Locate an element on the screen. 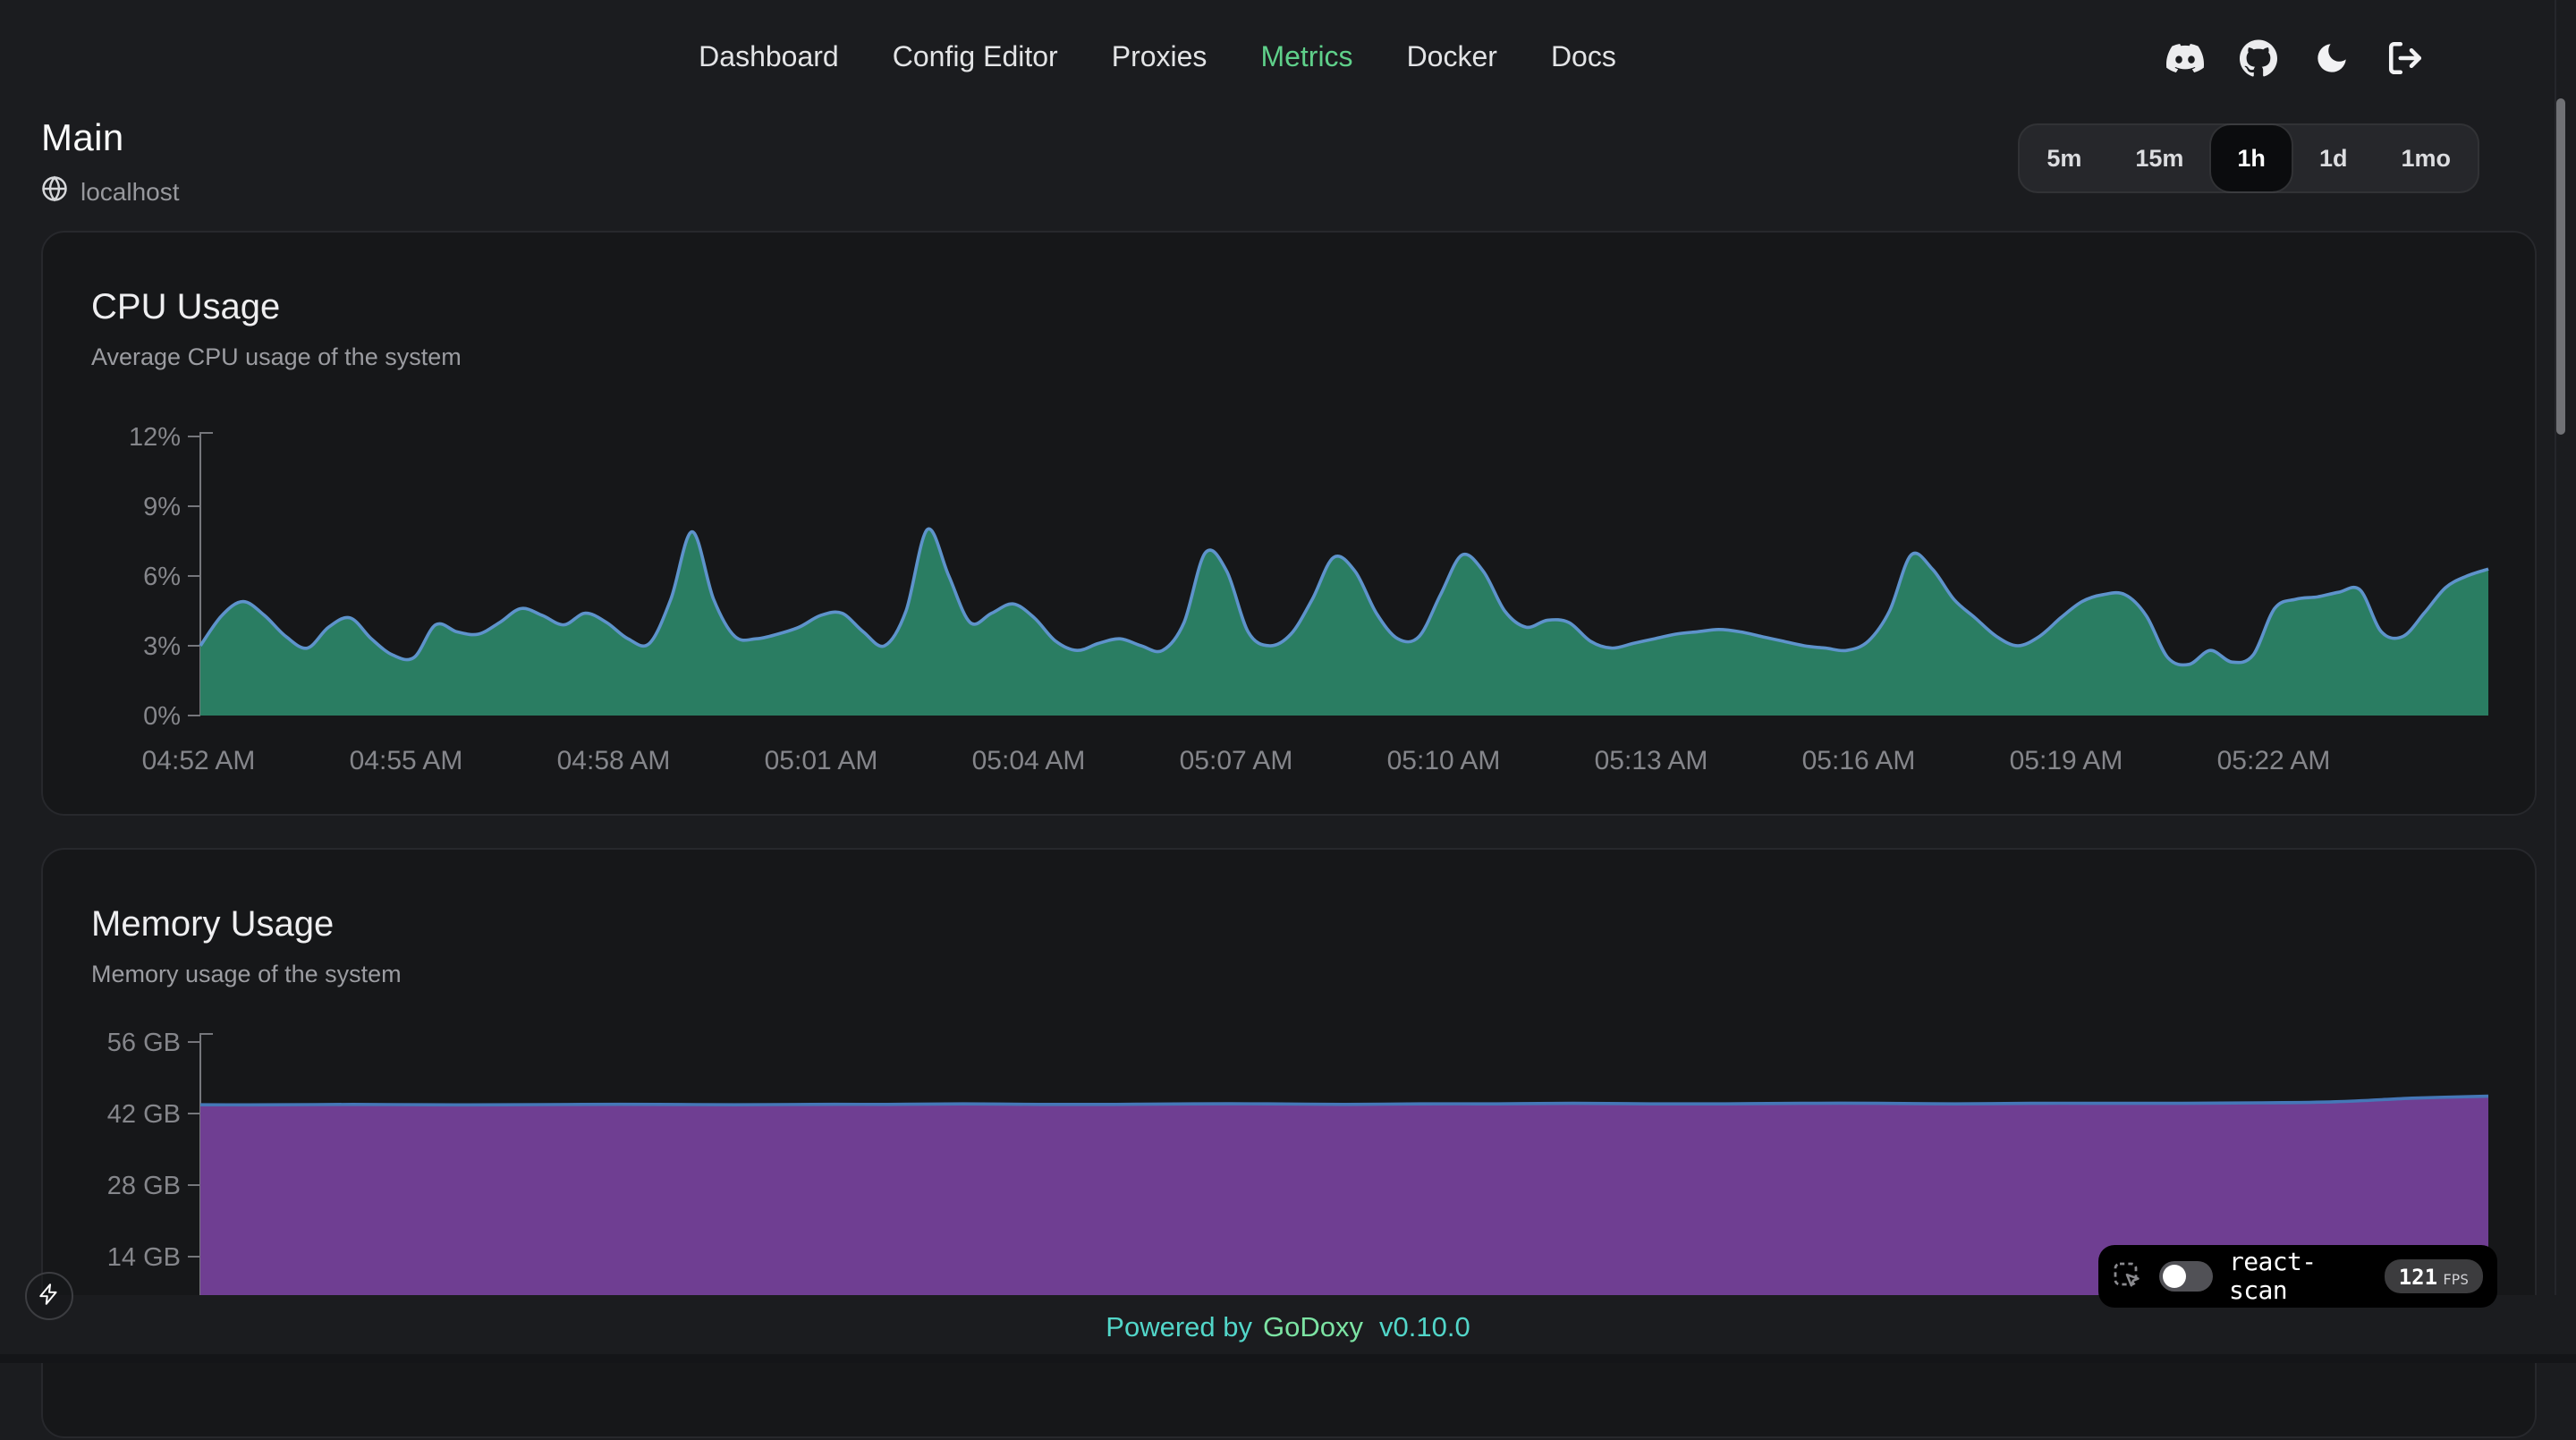  scrollbar-thumb is located at coordinates (2559, 266).